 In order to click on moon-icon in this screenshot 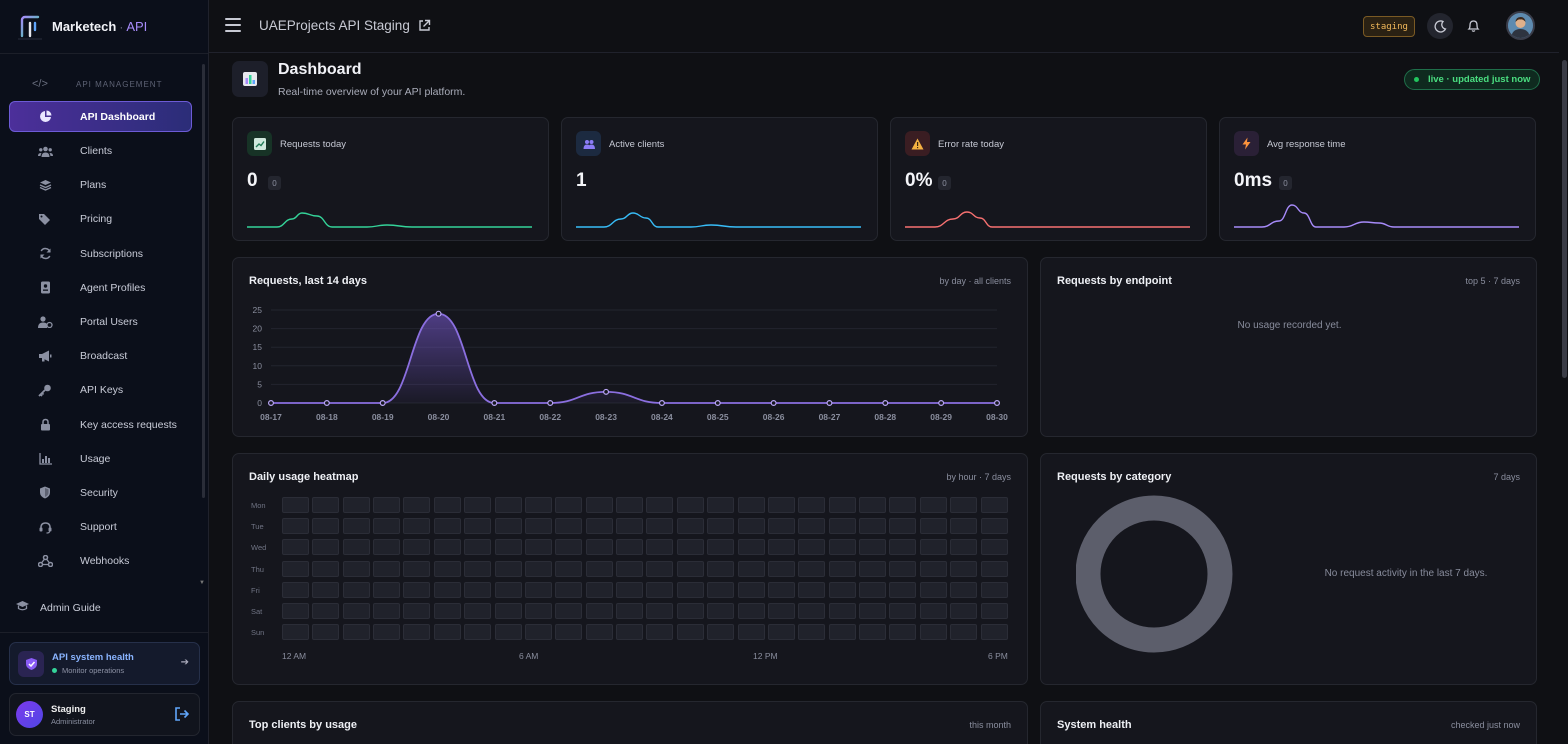, I will do `click(1440, 26)`.